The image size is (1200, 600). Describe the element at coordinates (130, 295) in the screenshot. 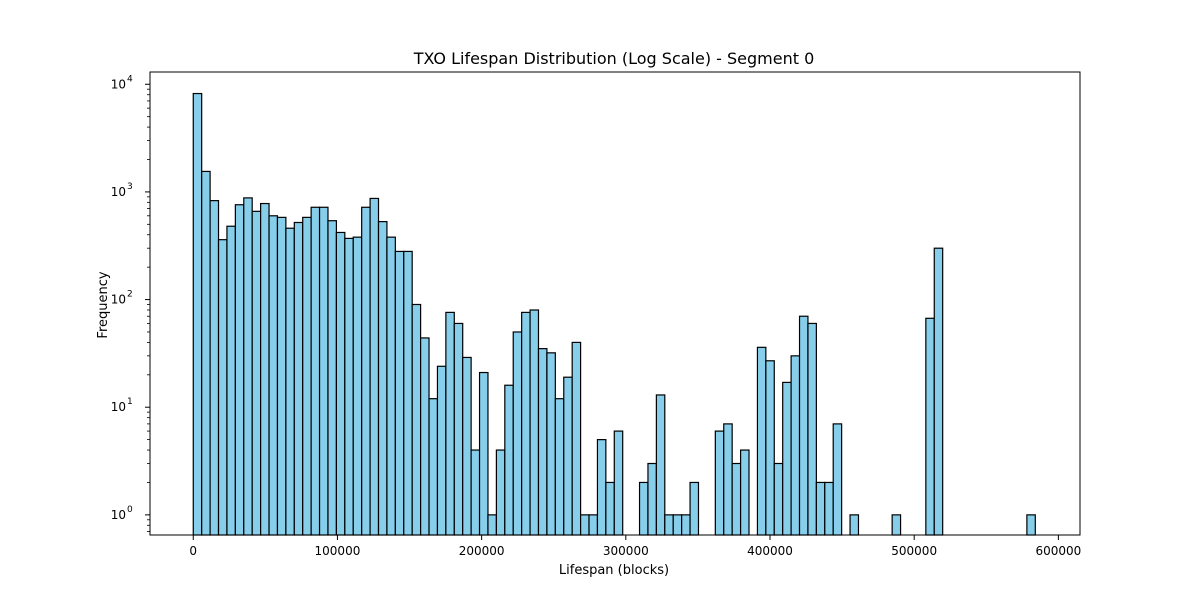

I see `y-tick-exponent: 2` at that location.